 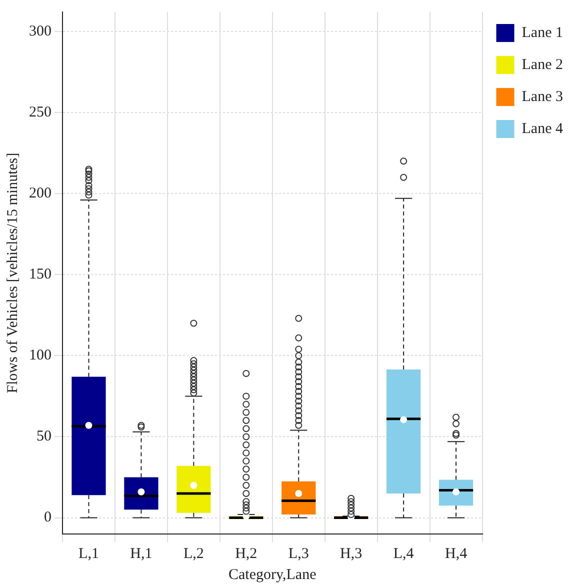 What do you see at coordinates (543, 128) in the screenshot?
I see `legend-label: Lane 4` at bounding box center [543, 128].